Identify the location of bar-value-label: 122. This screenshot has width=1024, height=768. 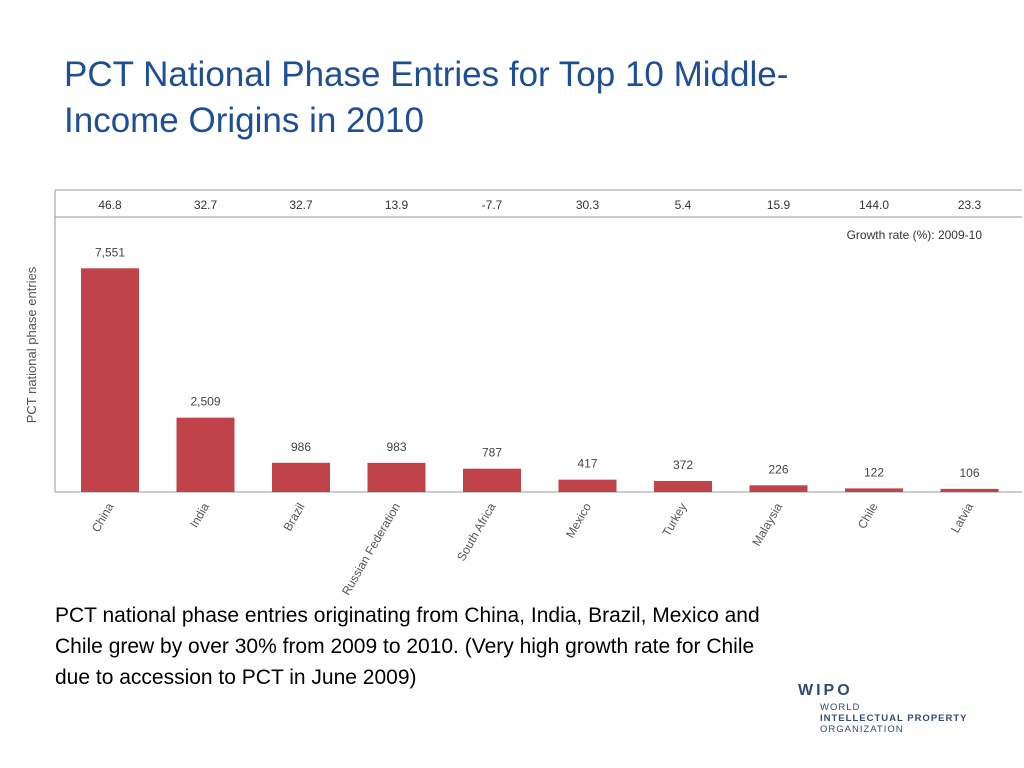
(874, 472).